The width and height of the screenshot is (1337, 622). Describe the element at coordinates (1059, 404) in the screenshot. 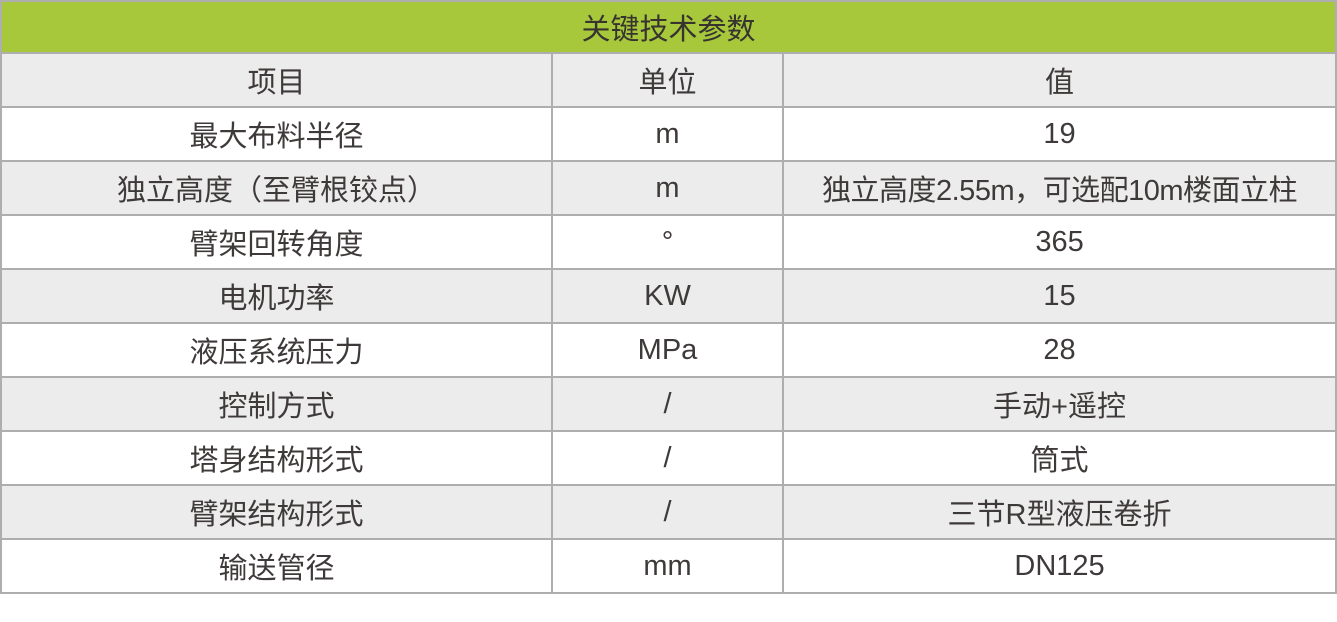

I see `cell-value: 手动+遥控` at that location.